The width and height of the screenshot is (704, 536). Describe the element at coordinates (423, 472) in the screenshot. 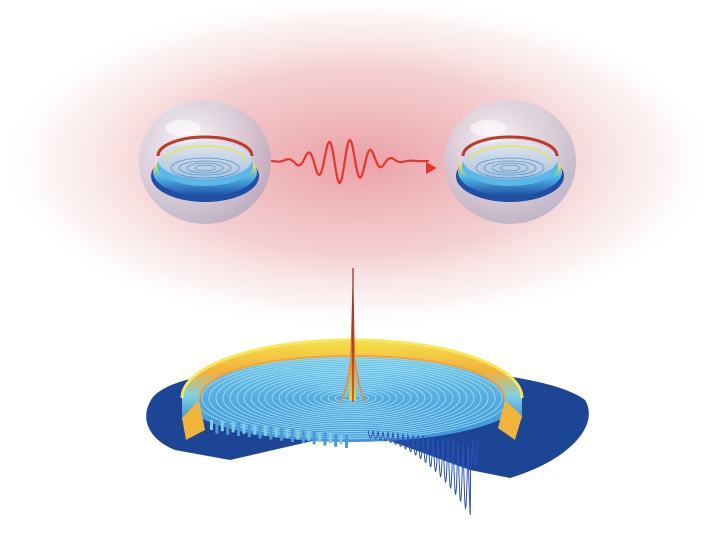

I see `hanging-field-trace` at that location.